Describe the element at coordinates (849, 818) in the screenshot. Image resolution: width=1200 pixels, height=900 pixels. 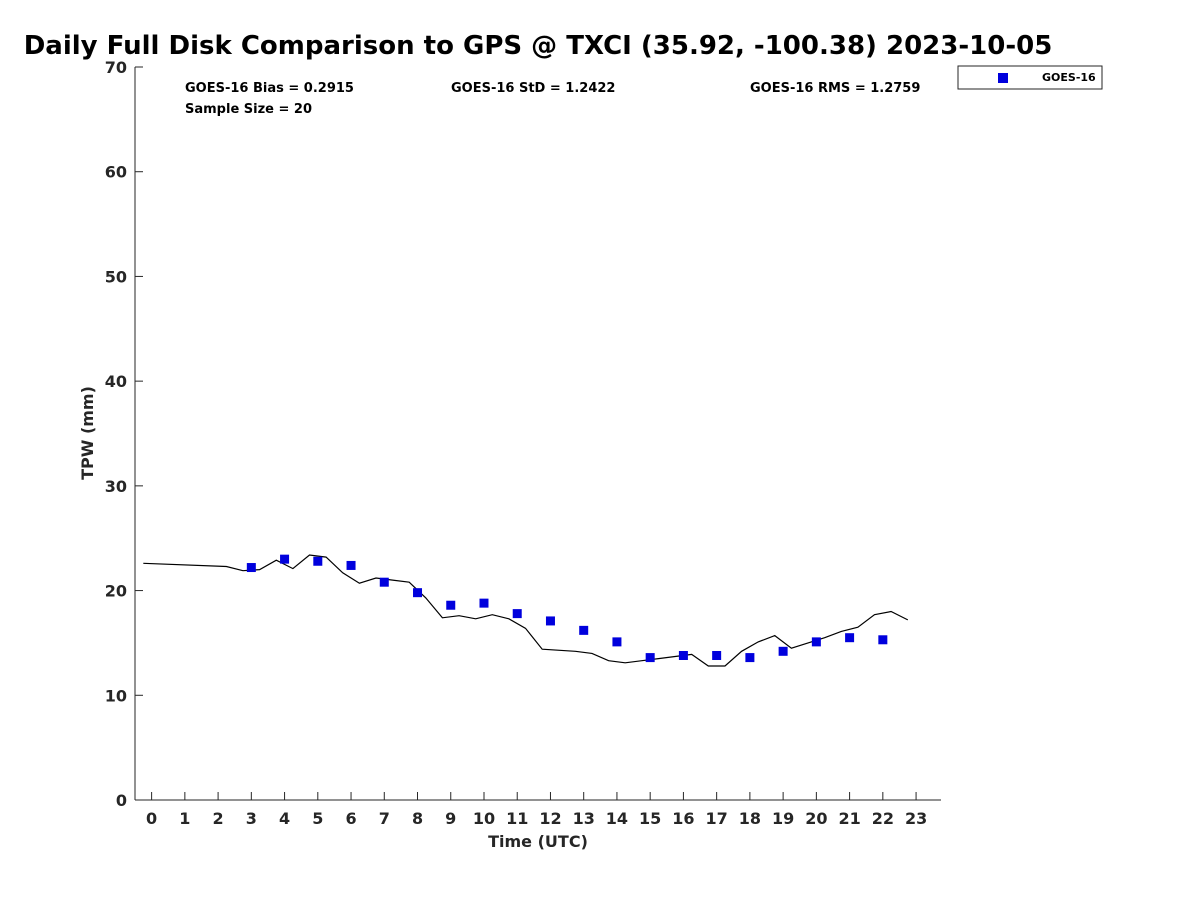
I see `x-tick-label: 21` at that location.